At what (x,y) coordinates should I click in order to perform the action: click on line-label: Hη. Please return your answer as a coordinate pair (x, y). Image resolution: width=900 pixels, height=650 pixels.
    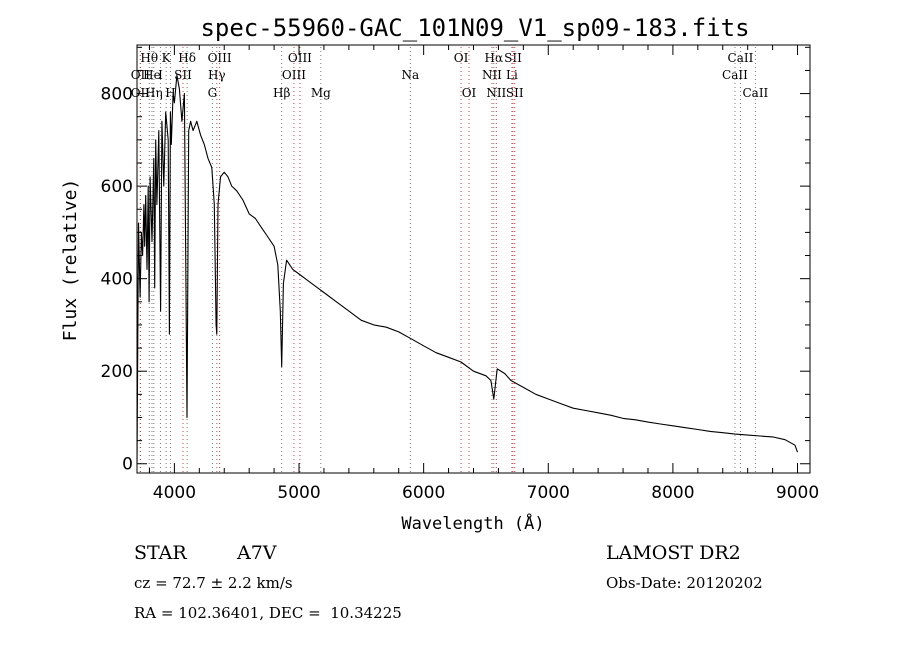
    Looking at the image, I should click on (154, 93).